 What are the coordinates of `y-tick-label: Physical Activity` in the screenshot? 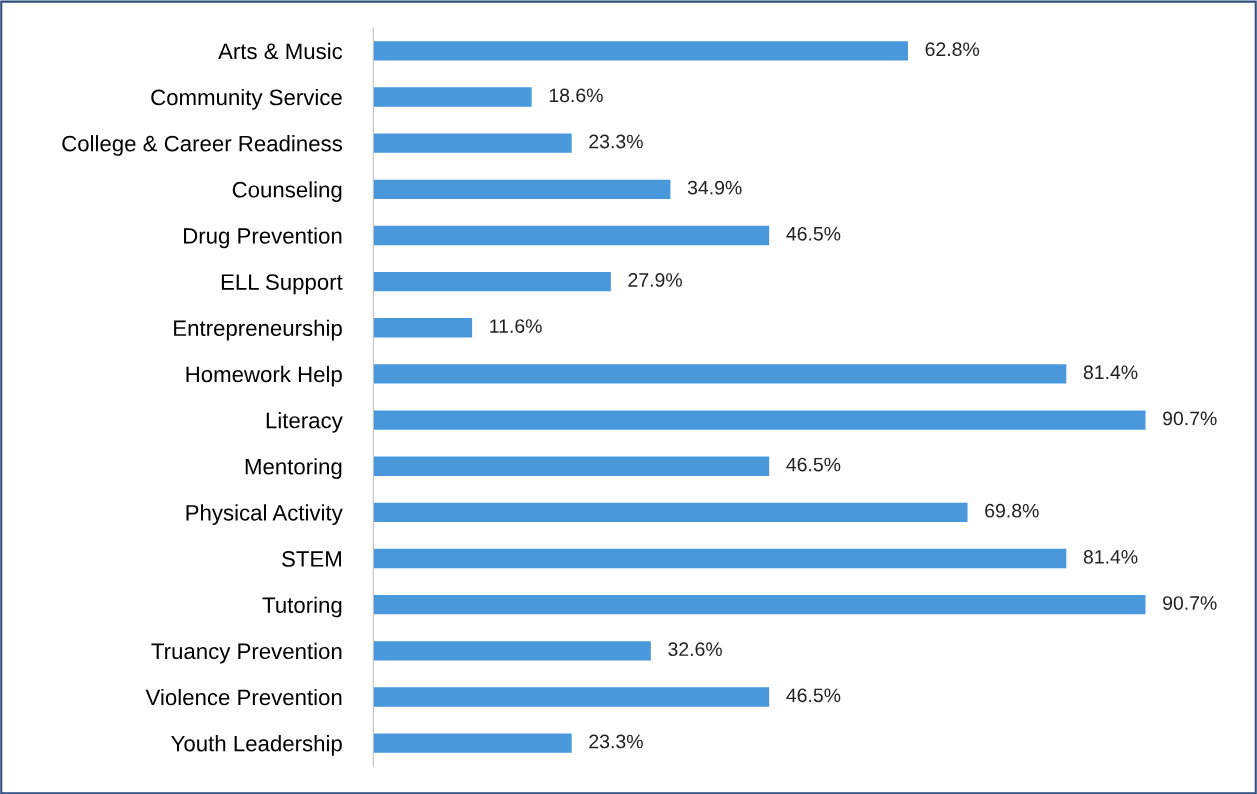 It's located at (264, 515).